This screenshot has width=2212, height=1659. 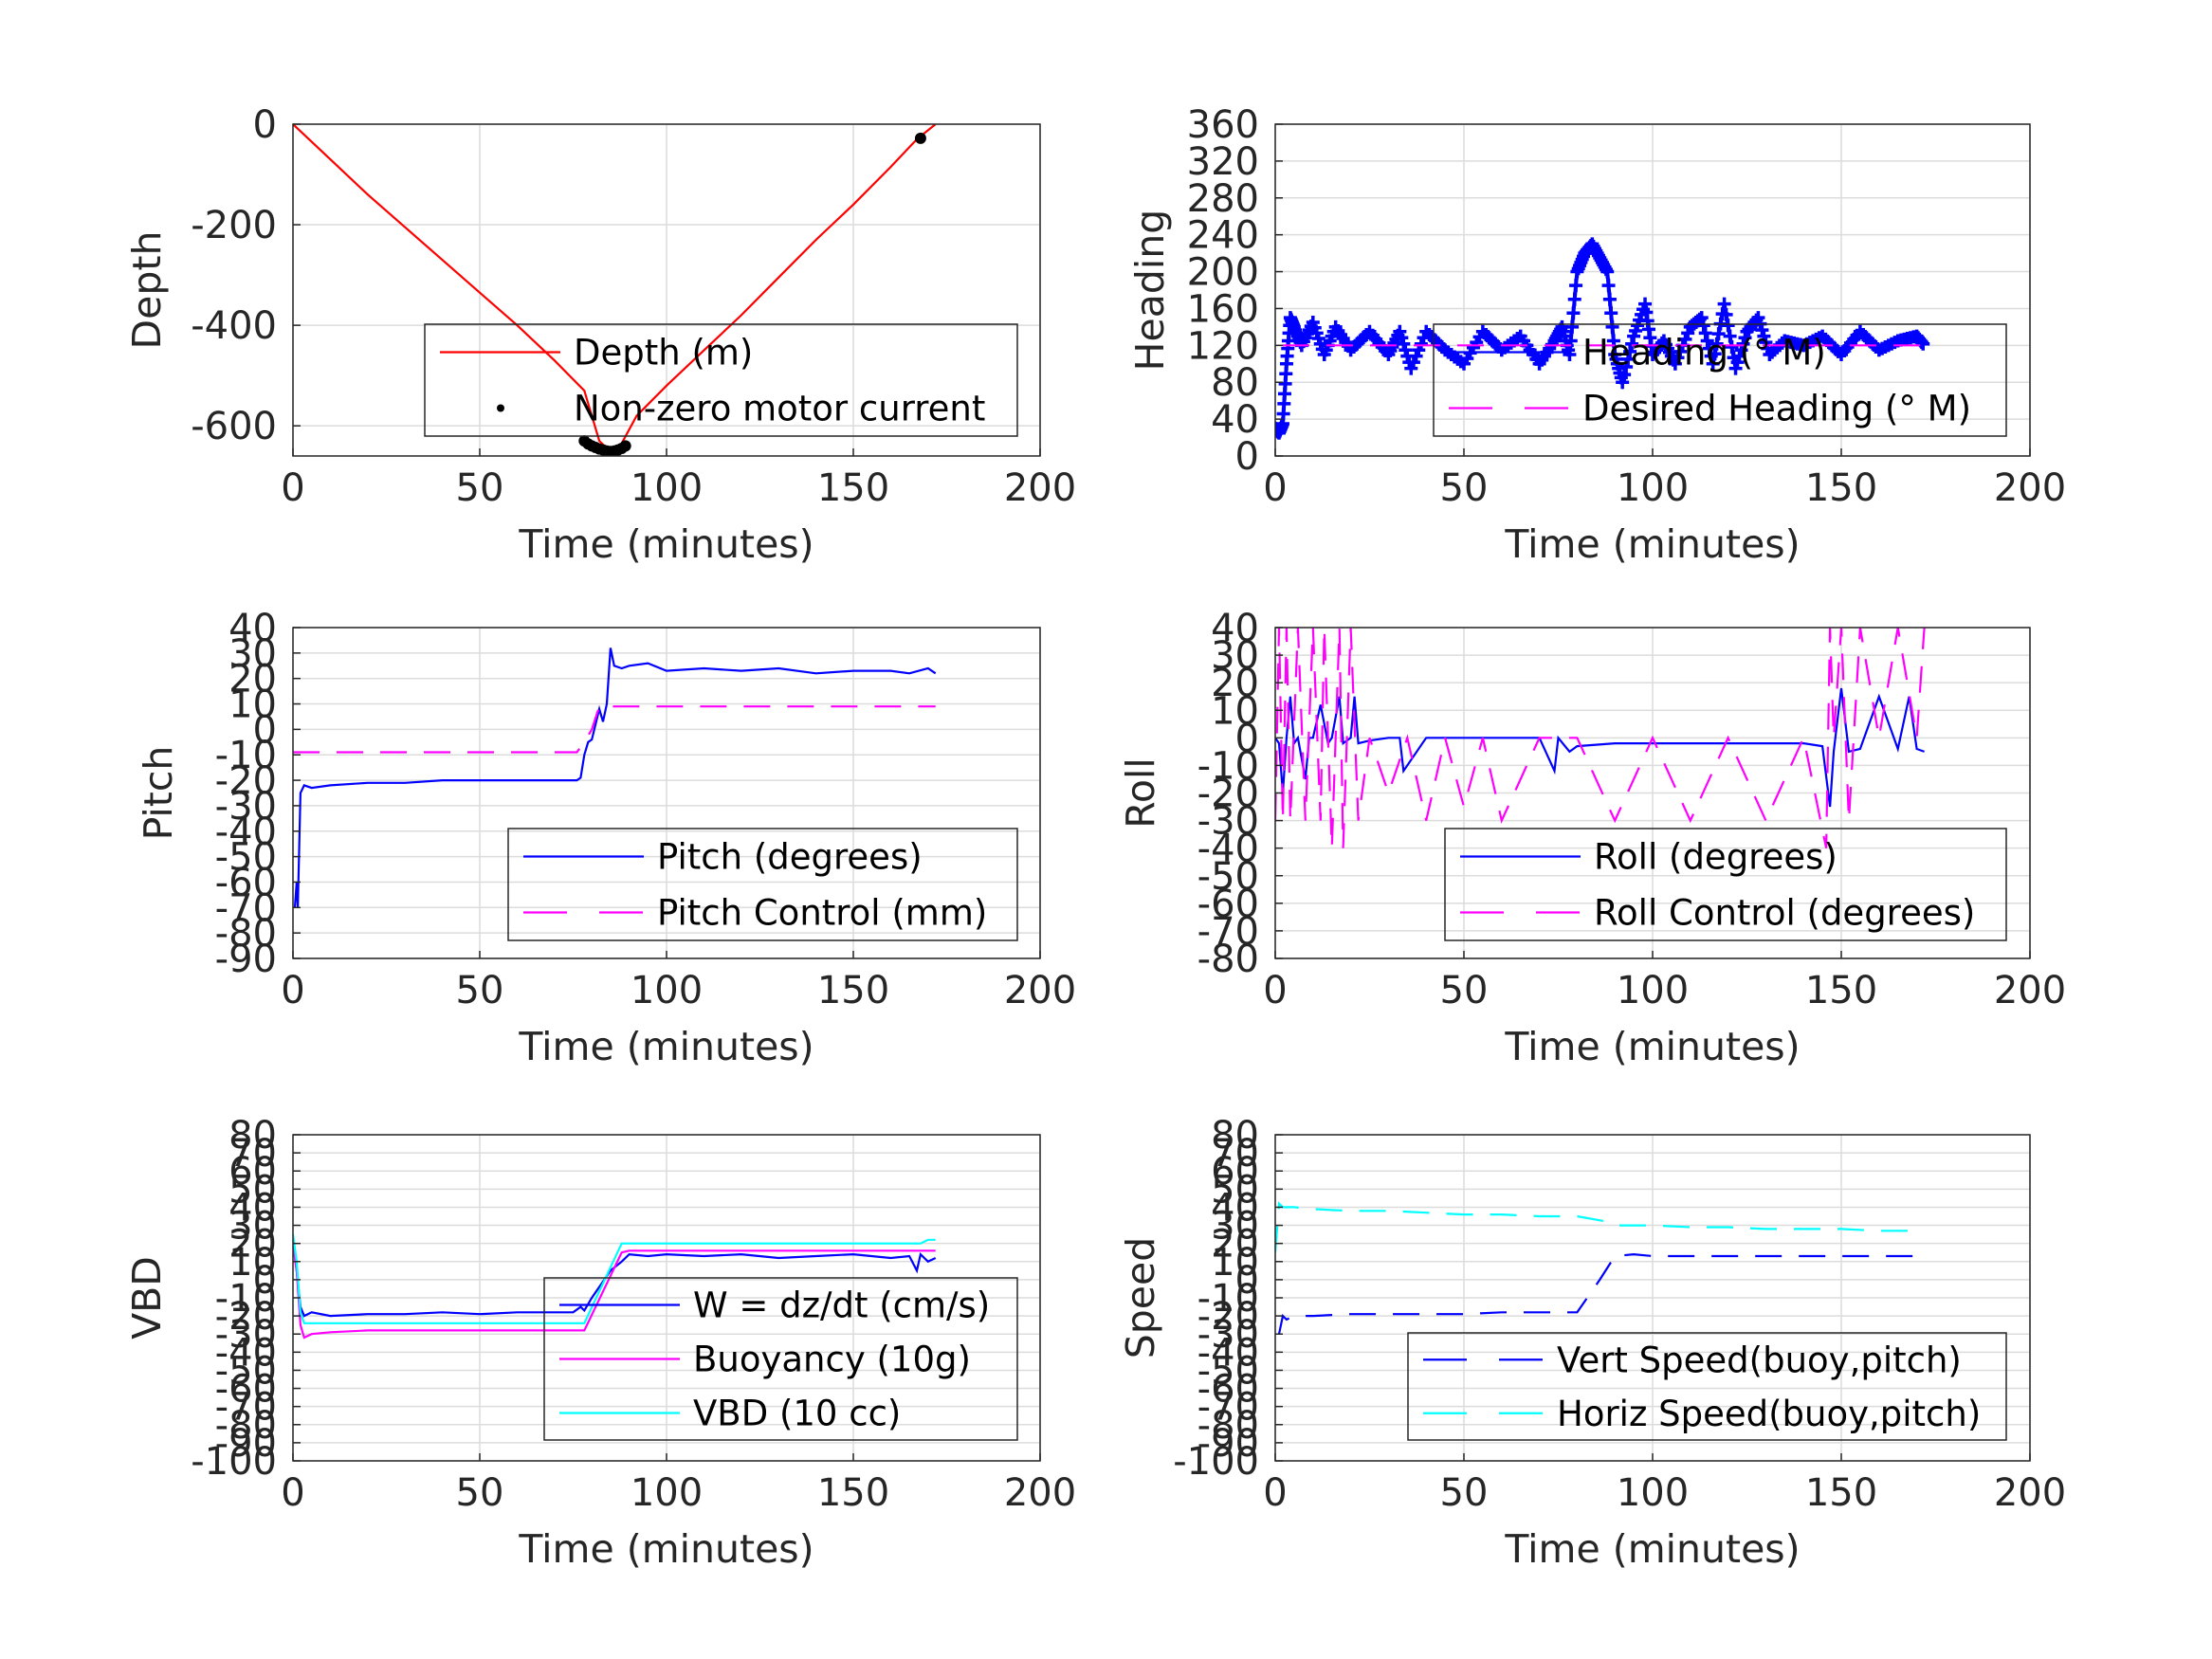 What do you see at coordinates (1235, 1190) in the screenshot?
I see `y-tick-label: 50` at bounding box center [1235, 1190].